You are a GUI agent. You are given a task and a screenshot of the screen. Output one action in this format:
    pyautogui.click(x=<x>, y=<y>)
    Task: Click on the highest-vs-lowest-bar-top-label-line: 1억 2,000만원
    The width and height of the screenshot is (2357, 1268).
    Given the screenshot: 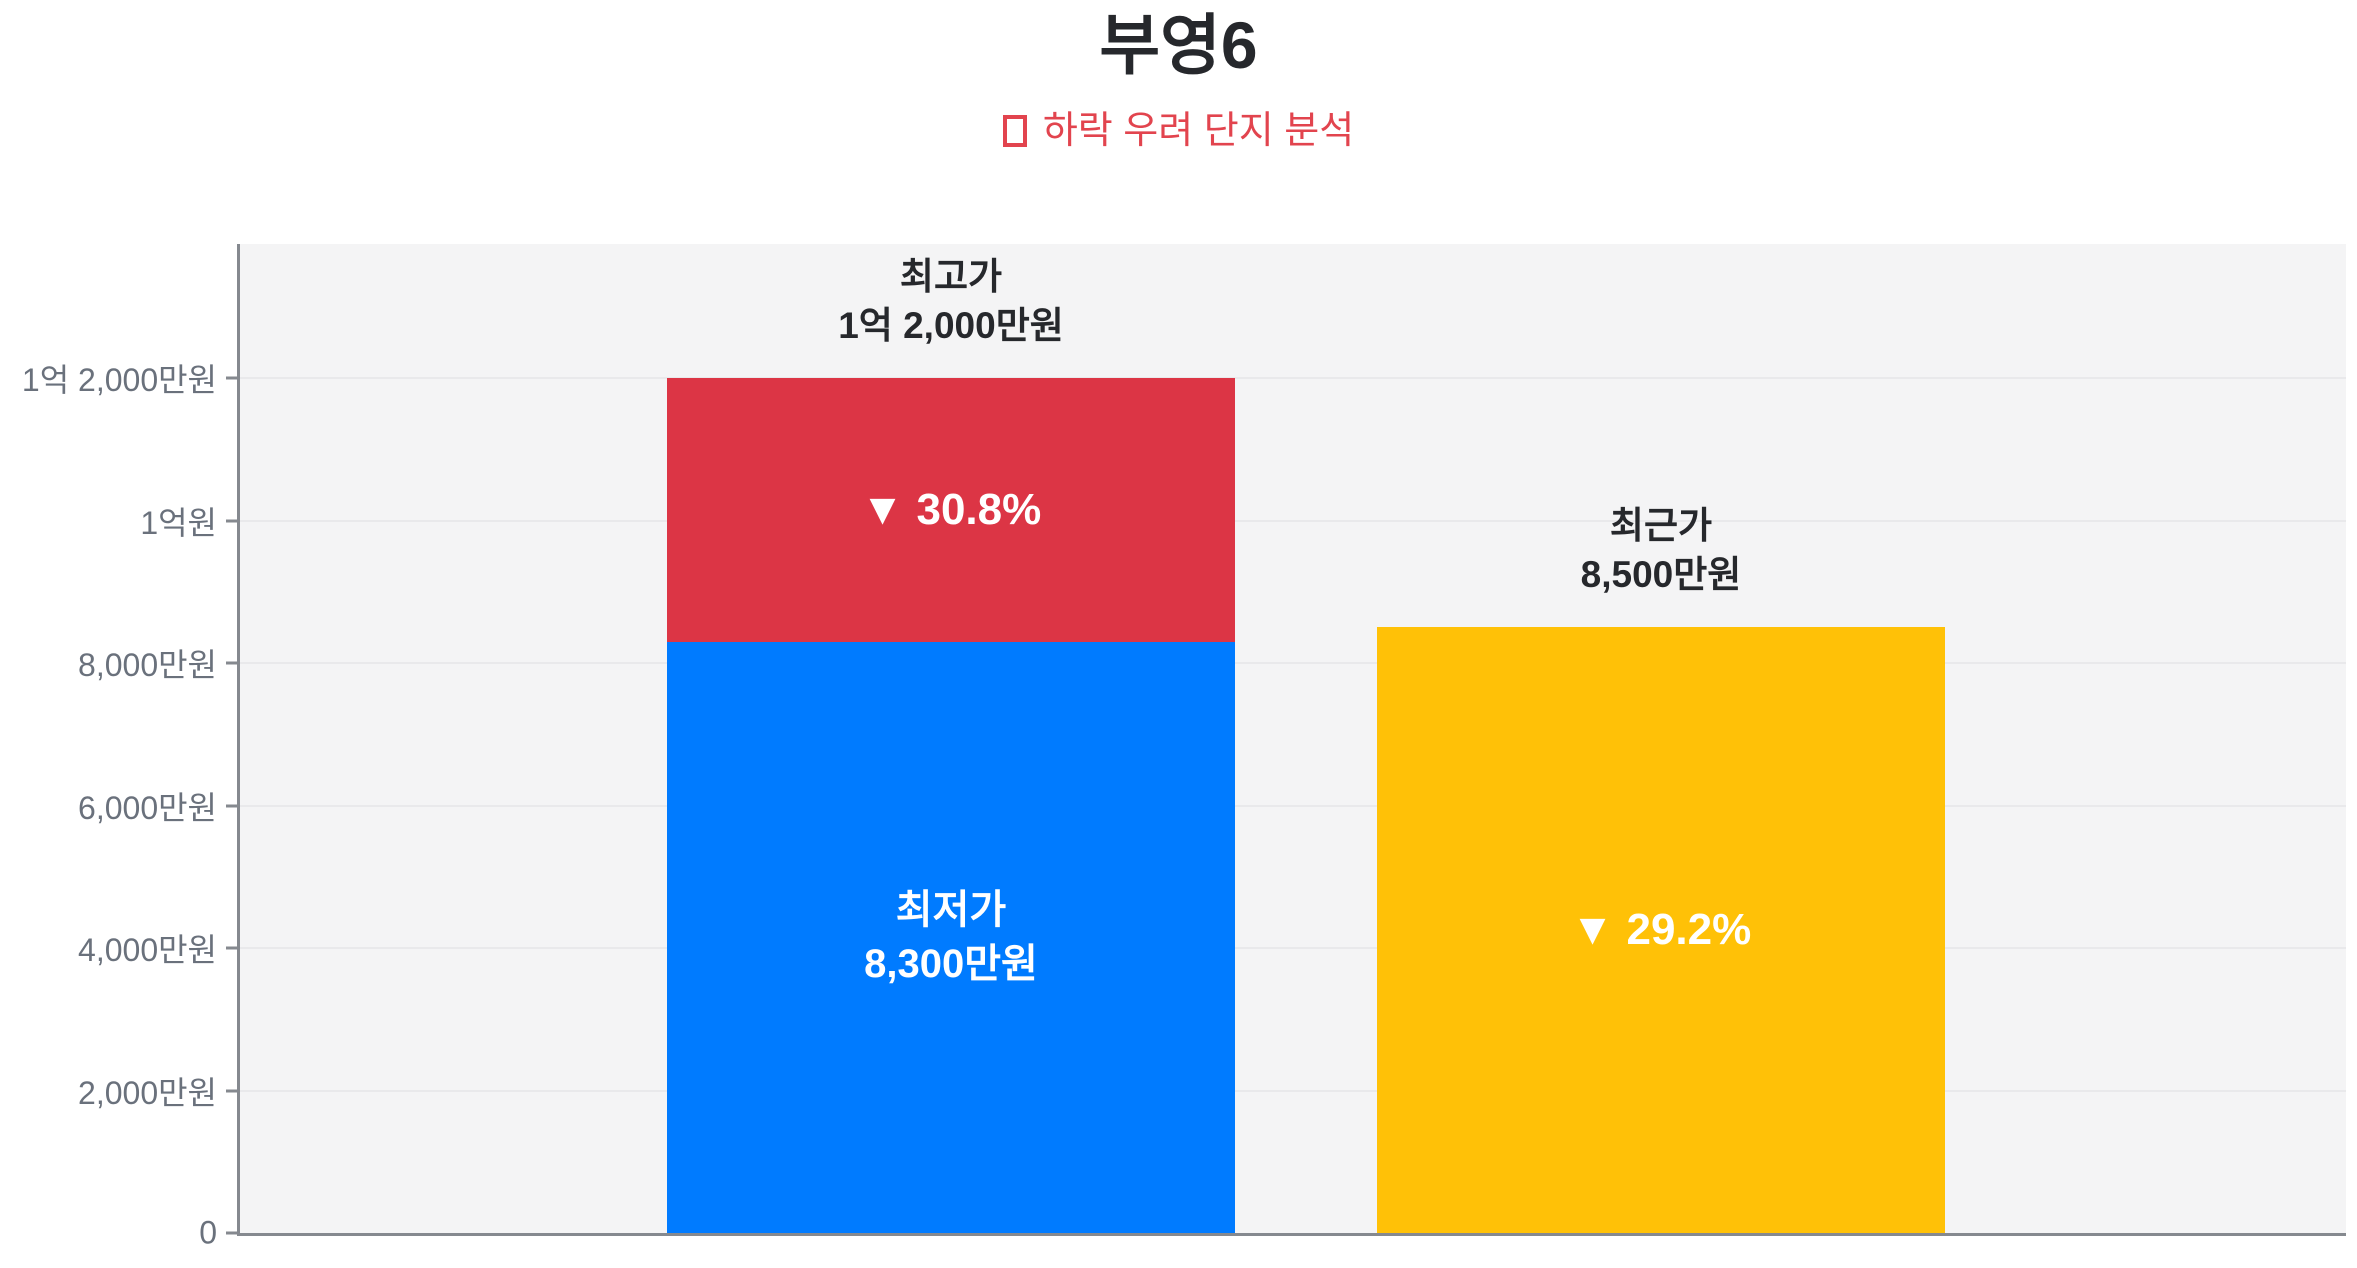 What is the action you would take?
    pyautogui.click(x=951, y=325)
    